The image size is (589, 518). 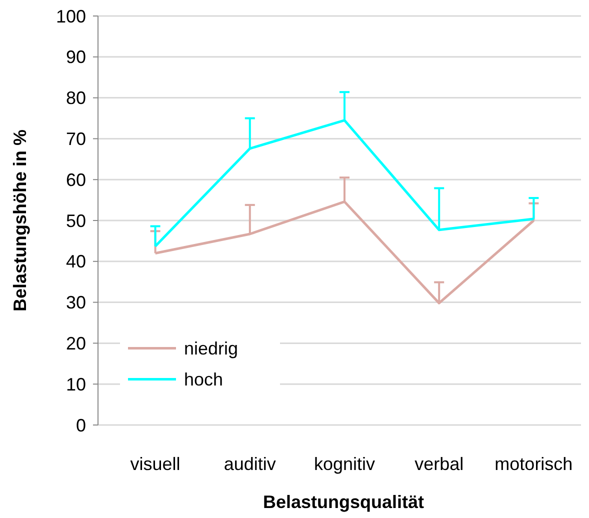 What do you see at coordinates (20, 220) in the screenshot?
I see `y-axis-title: Belastungshöhe in %` at bounding box center [20, 220].